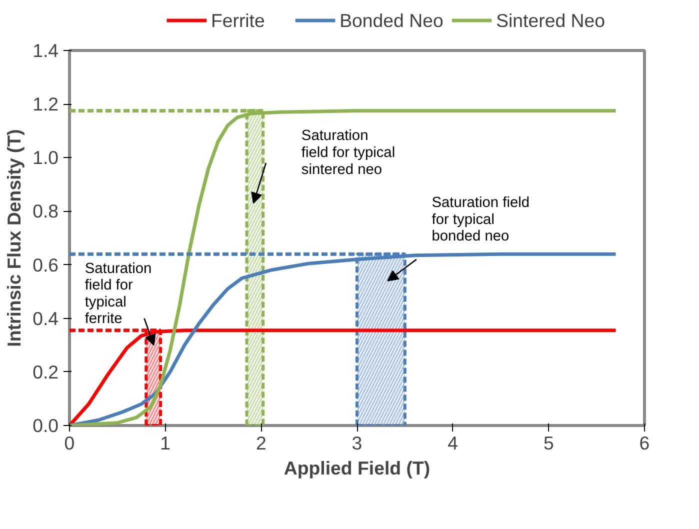 This screenshot has width=699, height=529. I want to click on x-tick-label: 3, so click(357, 443).